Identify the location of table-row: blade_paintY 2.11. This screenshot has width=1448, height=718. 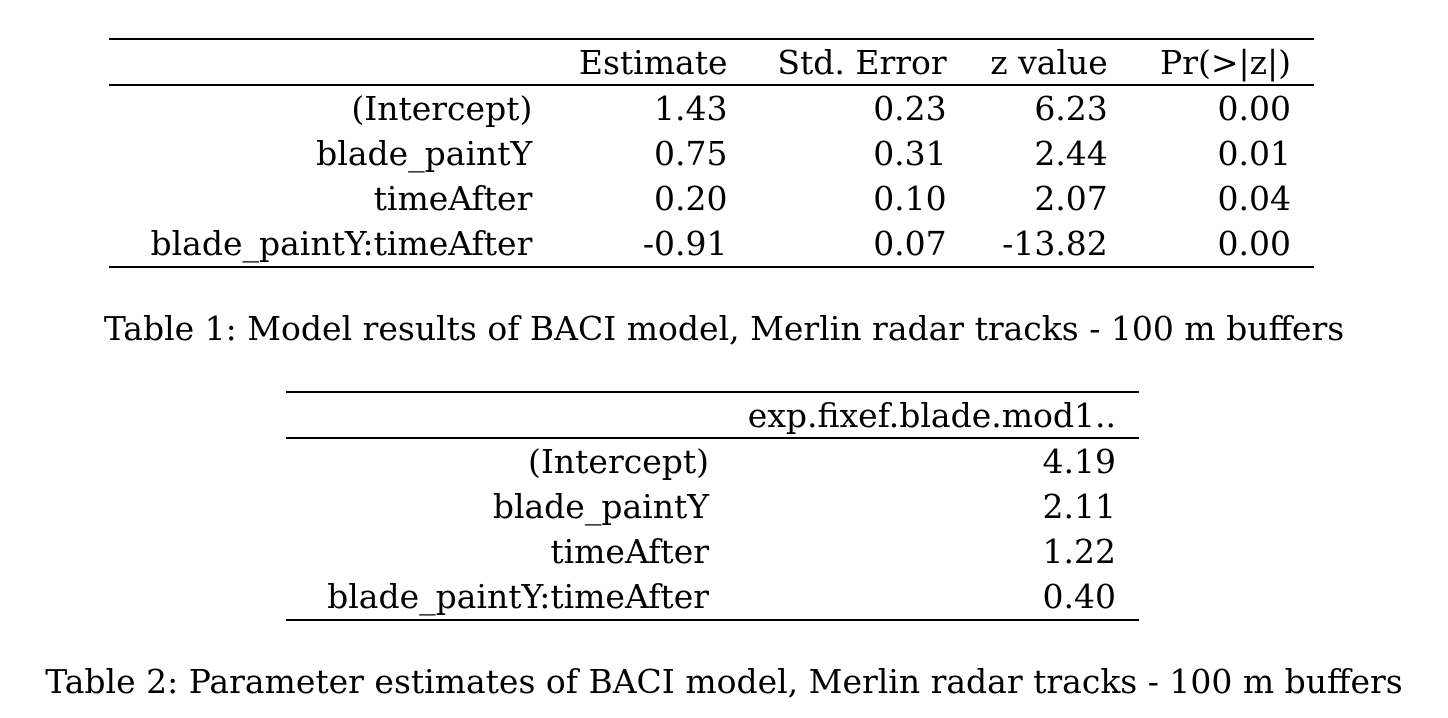
(712, 507).